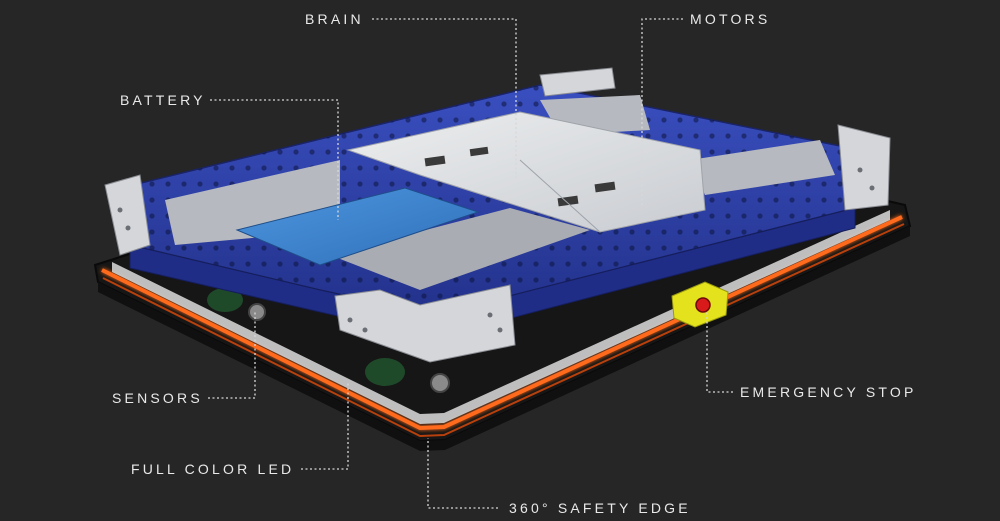  What do you see at coordinates (213, 469) in the screenshot?
I see `label-full-color-led: FULL COLOR LED` at bounding box center [213, 469].